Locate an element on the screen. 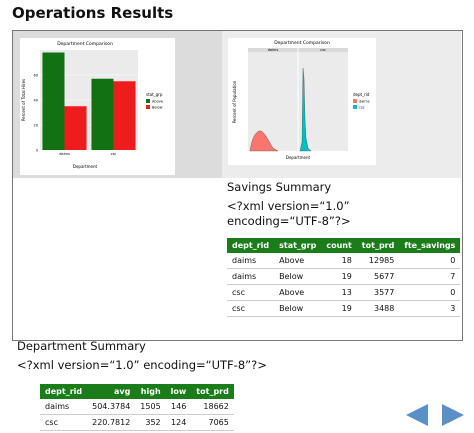 The height and width of the screenshot is (433, 474). table-cell: 13 is located at coordinates (339, 292).